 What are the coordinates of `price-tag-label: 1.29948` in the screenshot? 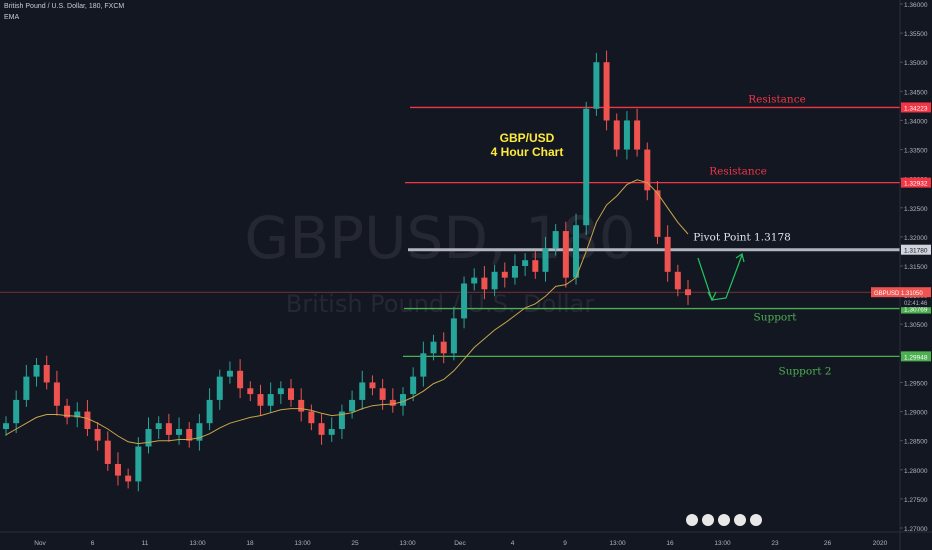 It's located at (916, 357).